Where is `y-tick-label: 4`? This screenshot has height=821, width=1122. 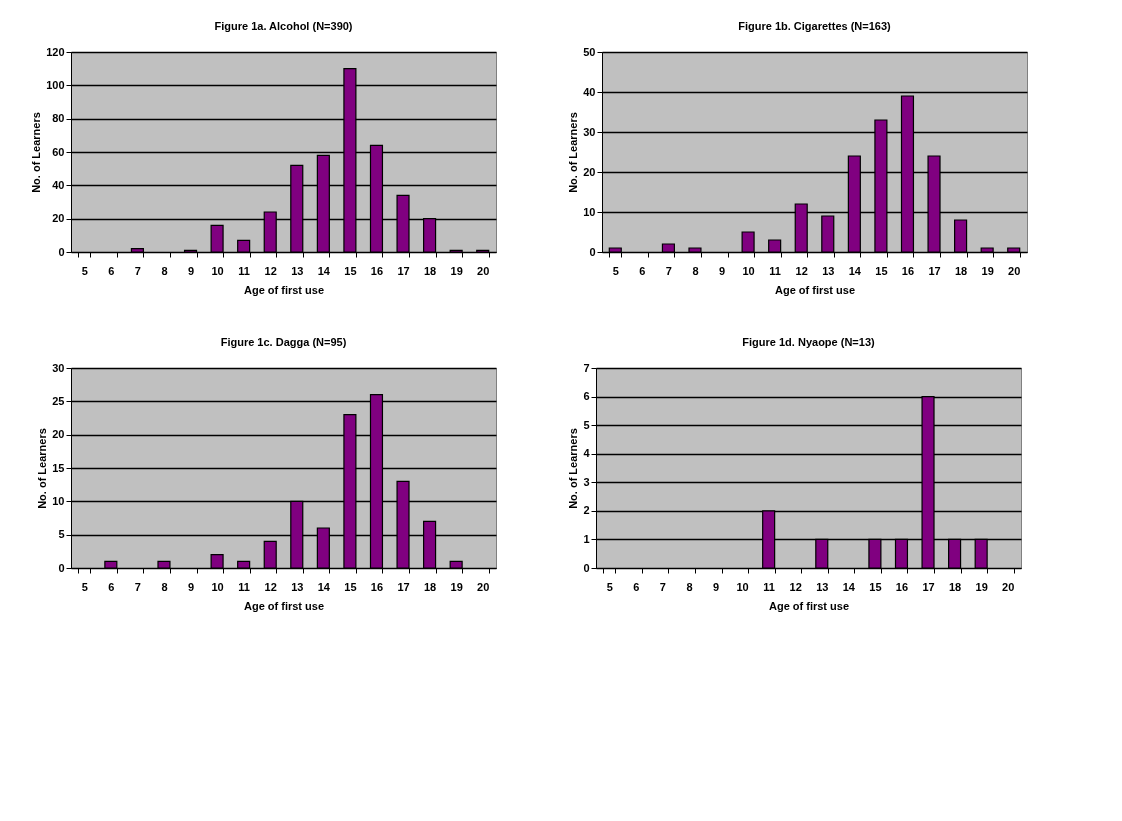 y-tick-label: 4 is located at coordinates (587, 453).